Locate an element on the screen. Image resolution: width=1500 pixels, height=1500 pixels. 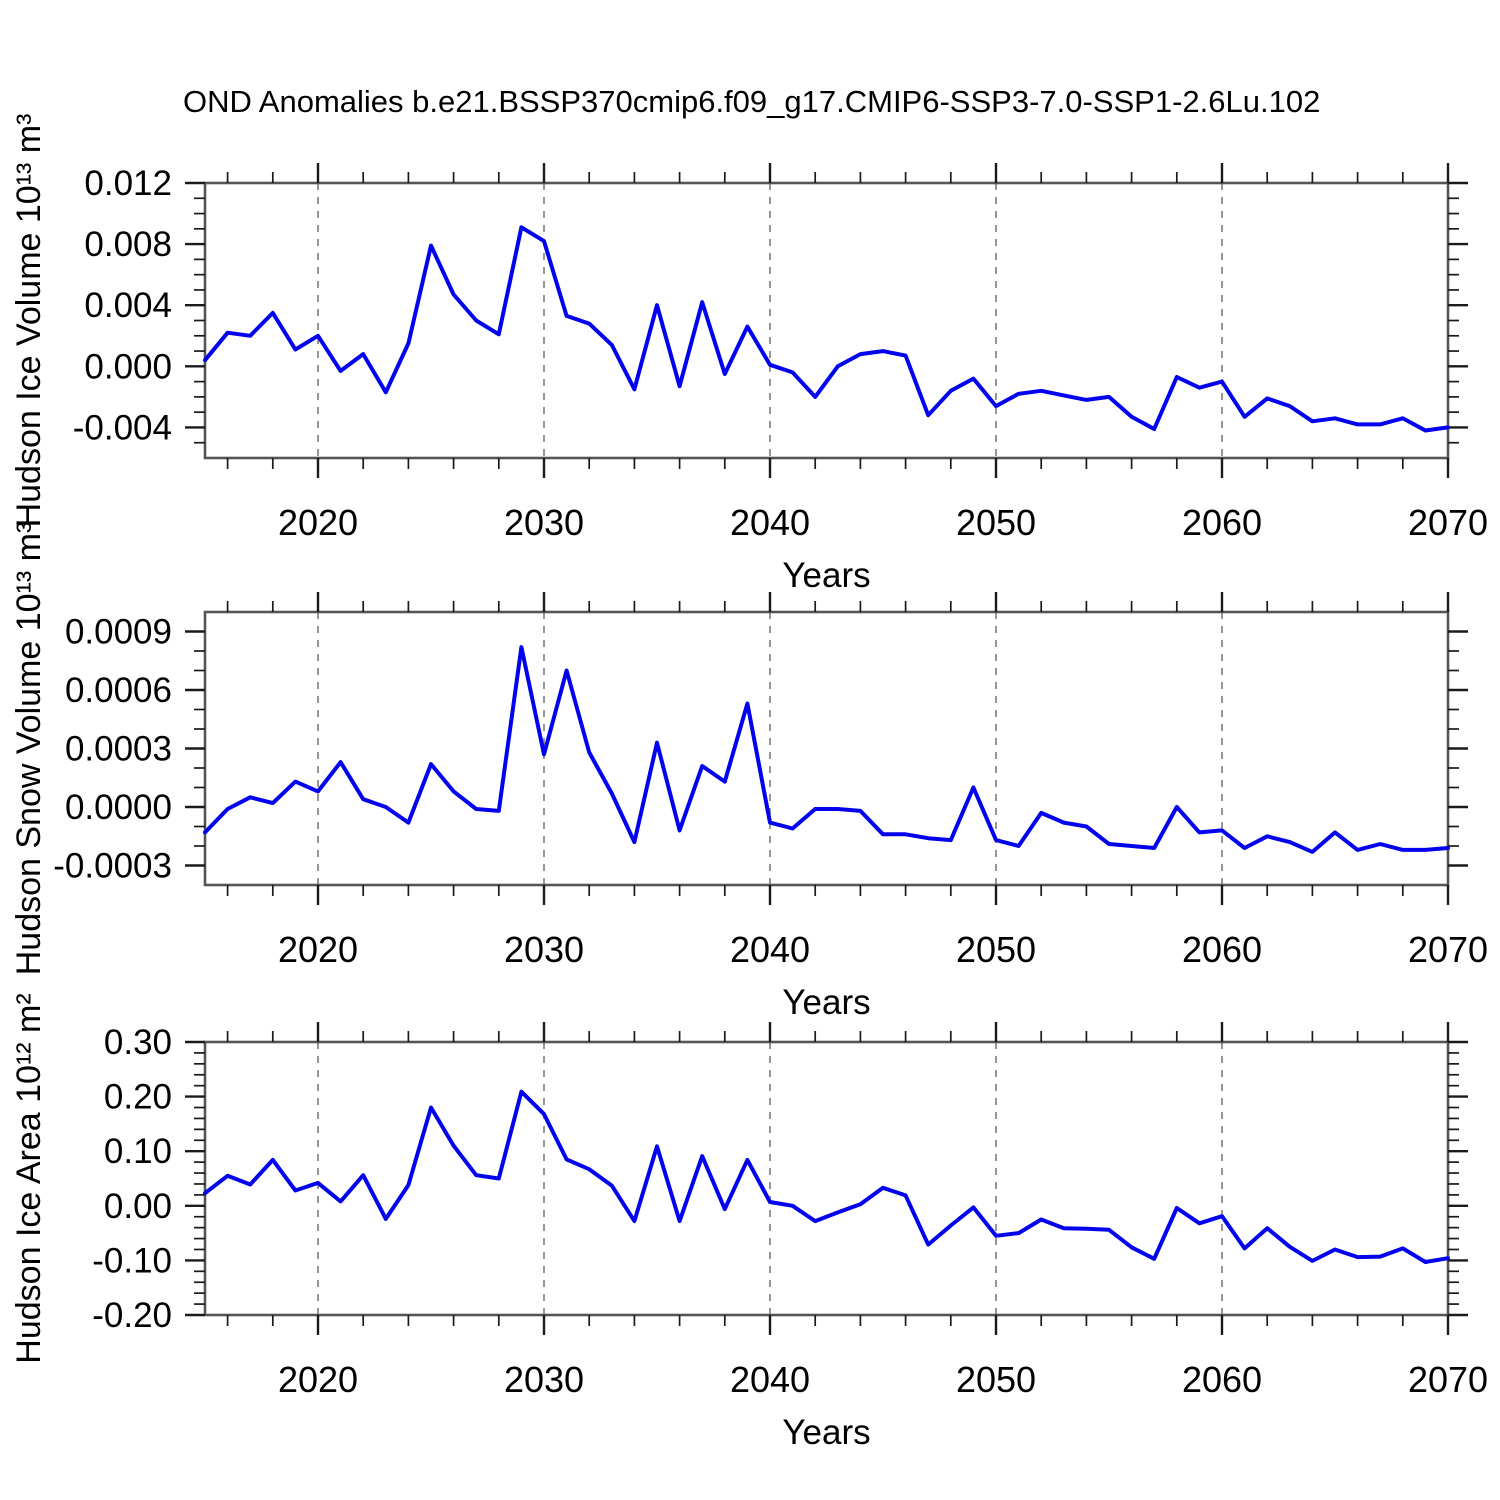
y-tick-label: 0.004 is located at coordinates (128, 305).